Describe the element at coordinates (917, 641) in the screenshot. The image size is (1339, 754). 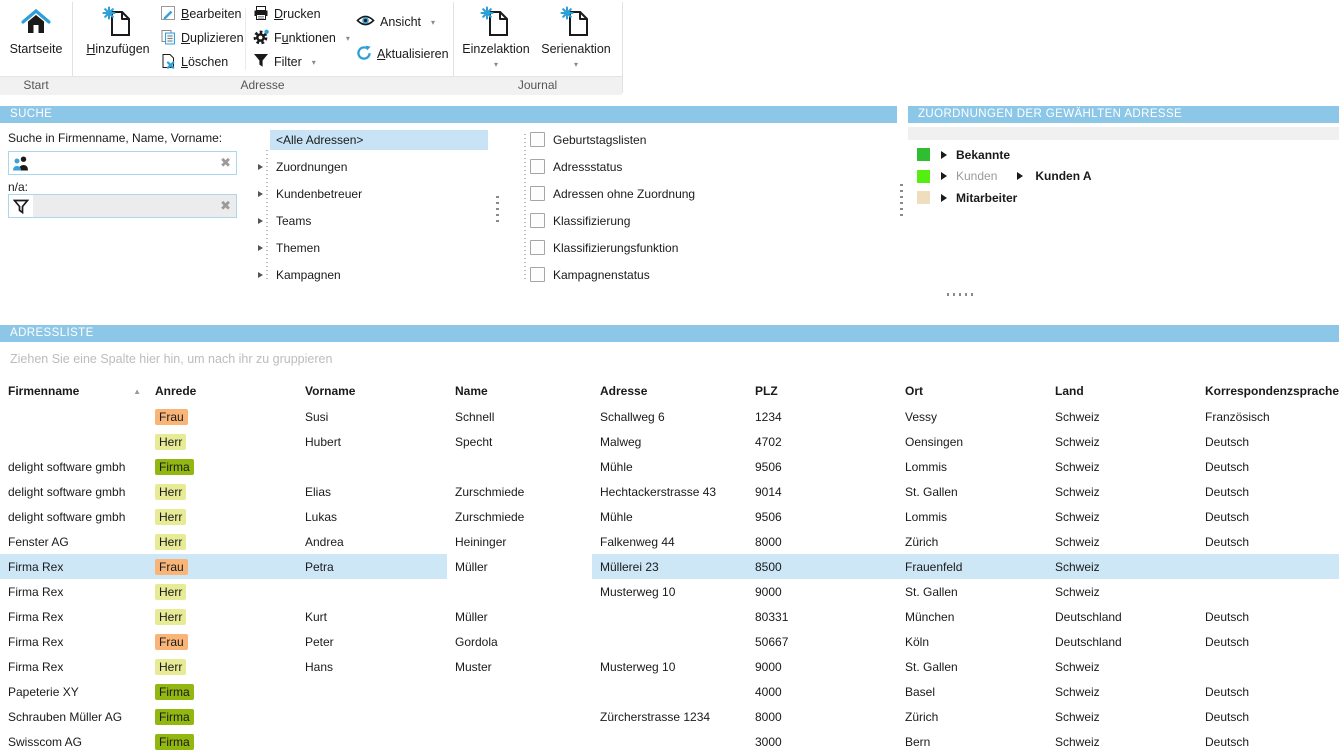
I see `cell-ort: Köln` at that location.